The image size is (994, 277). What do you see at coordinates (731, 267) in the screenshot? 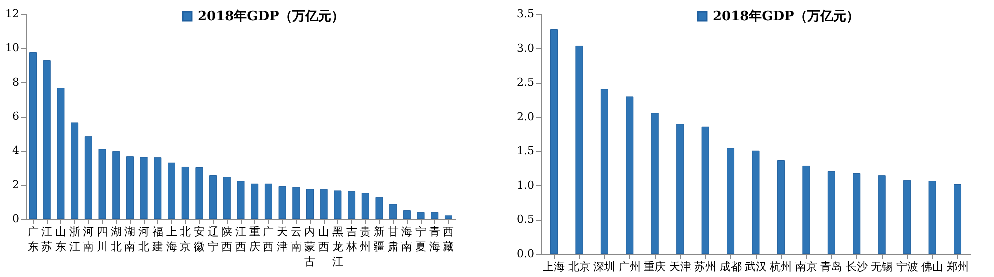
I see `x-tick-label: 成都` at bounding box center [731, 267].